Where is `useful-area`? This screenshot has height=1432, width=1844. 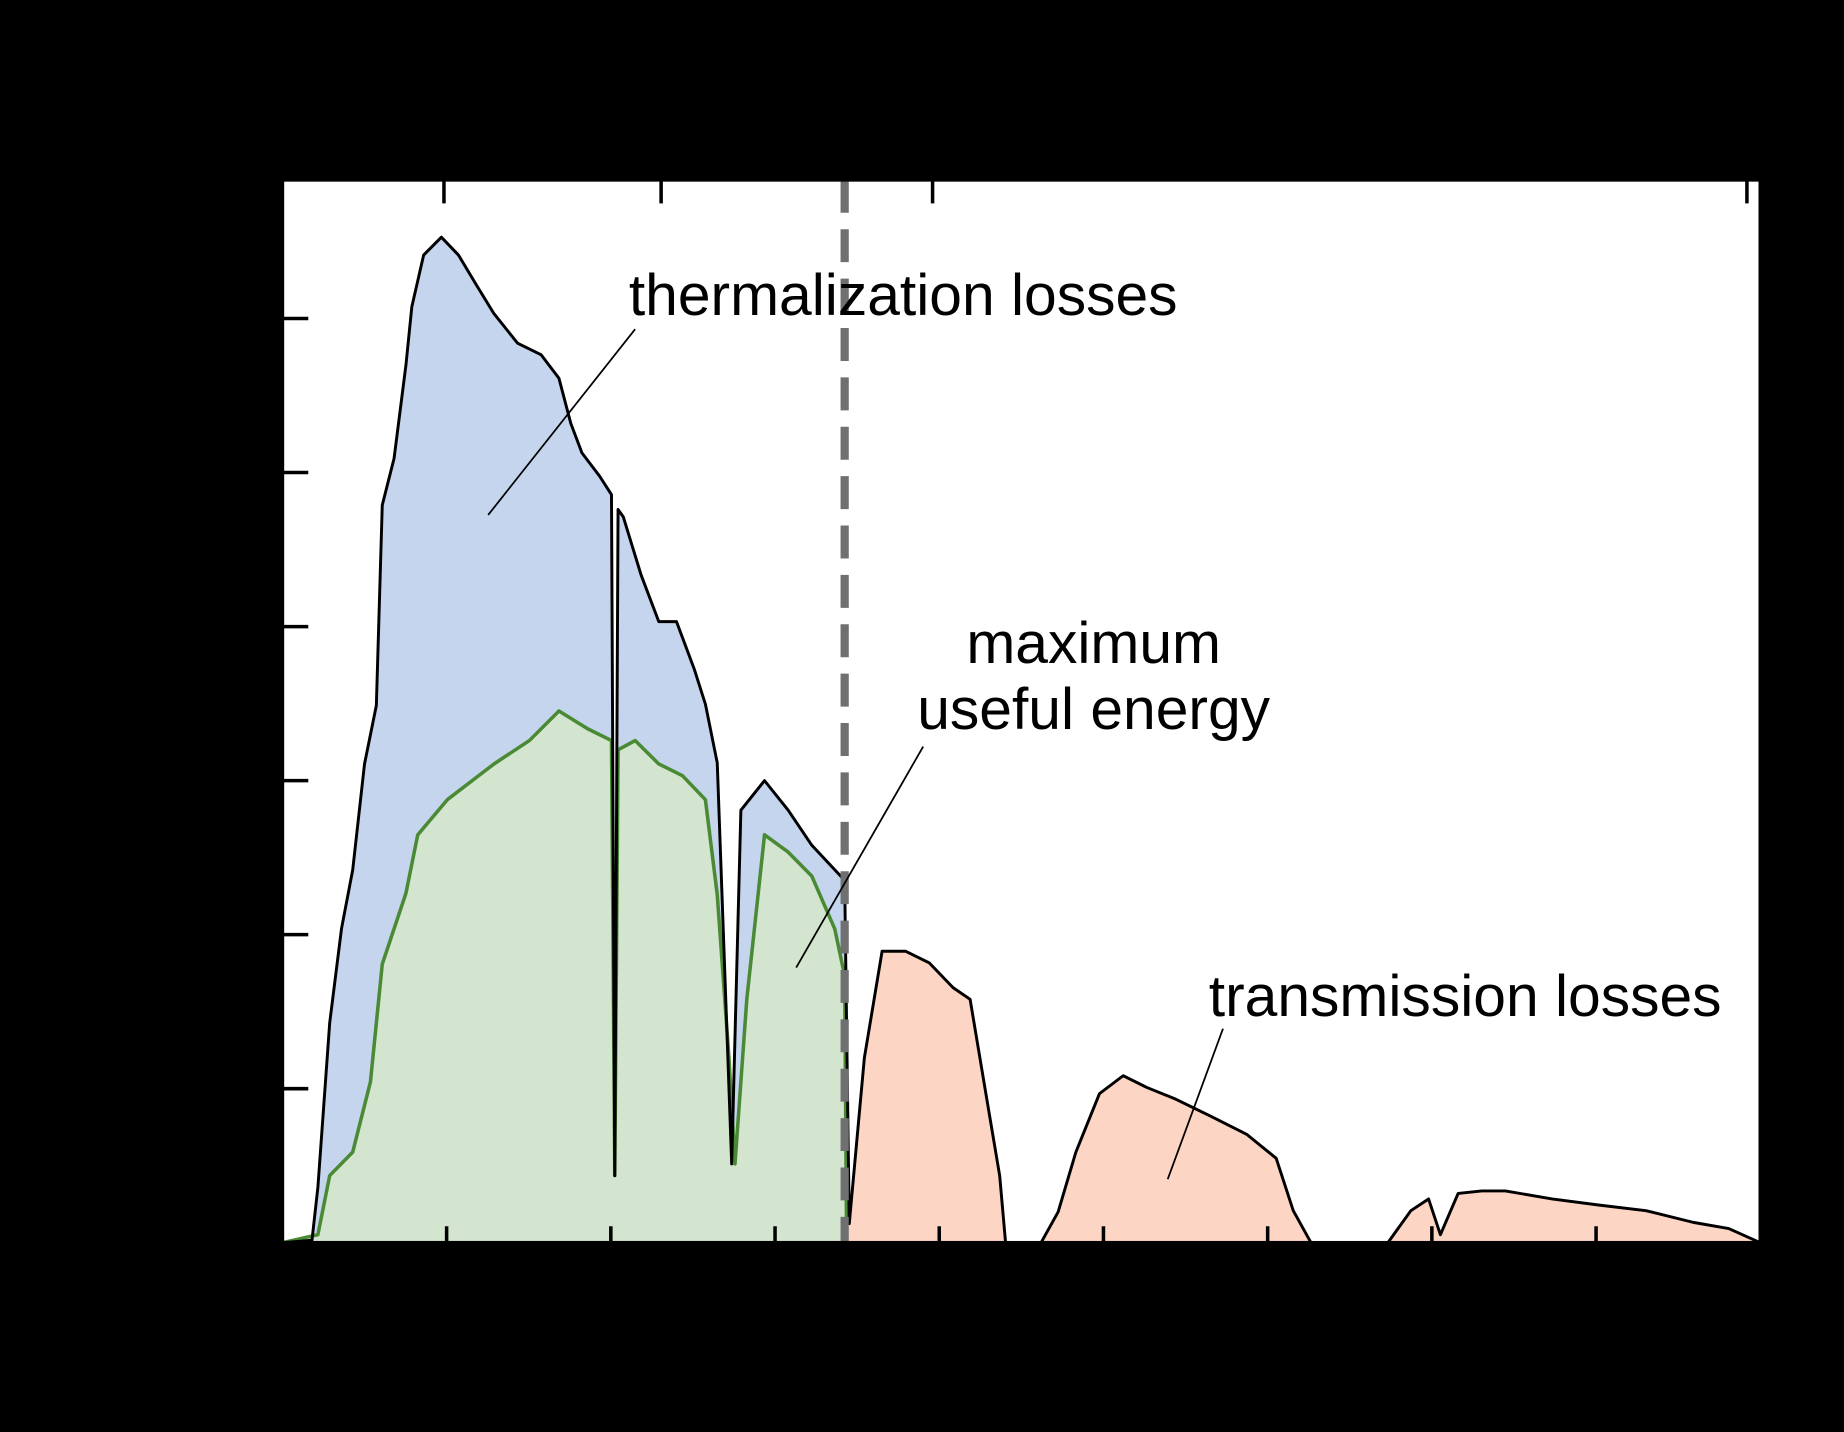 useful-area is located at coordinates (564, 976).